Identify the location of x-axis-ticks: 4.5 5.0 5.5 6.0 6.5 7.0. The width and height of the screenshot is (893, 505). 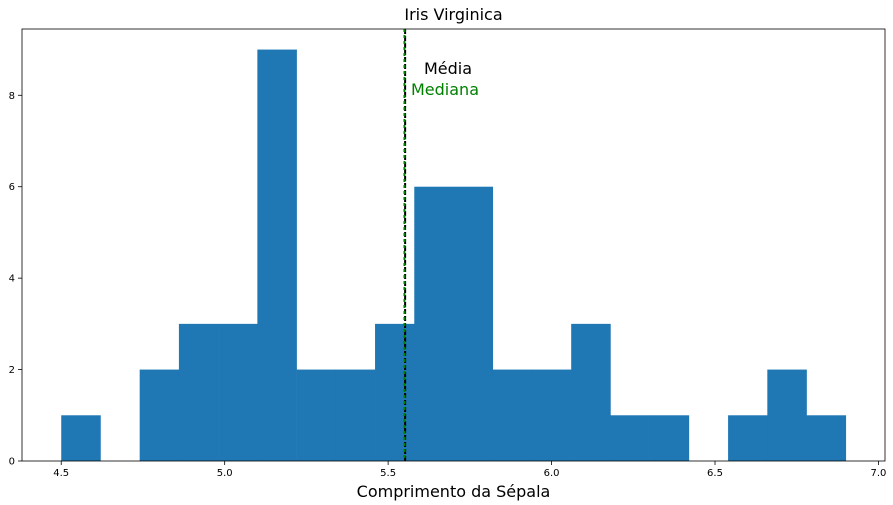
(469, 470).